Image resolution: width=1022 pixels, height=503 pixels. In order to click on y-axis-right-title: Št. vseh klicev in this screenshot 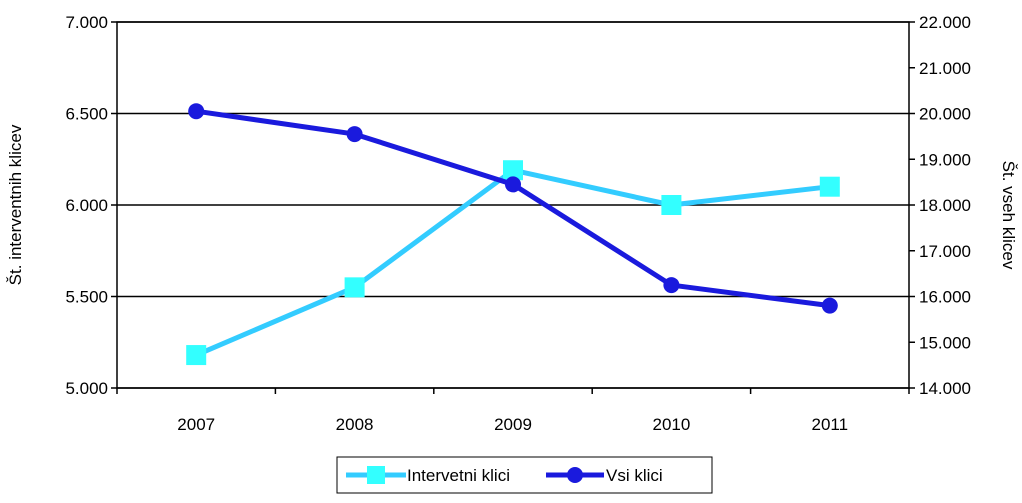, I will do `click(1008, 215)`.